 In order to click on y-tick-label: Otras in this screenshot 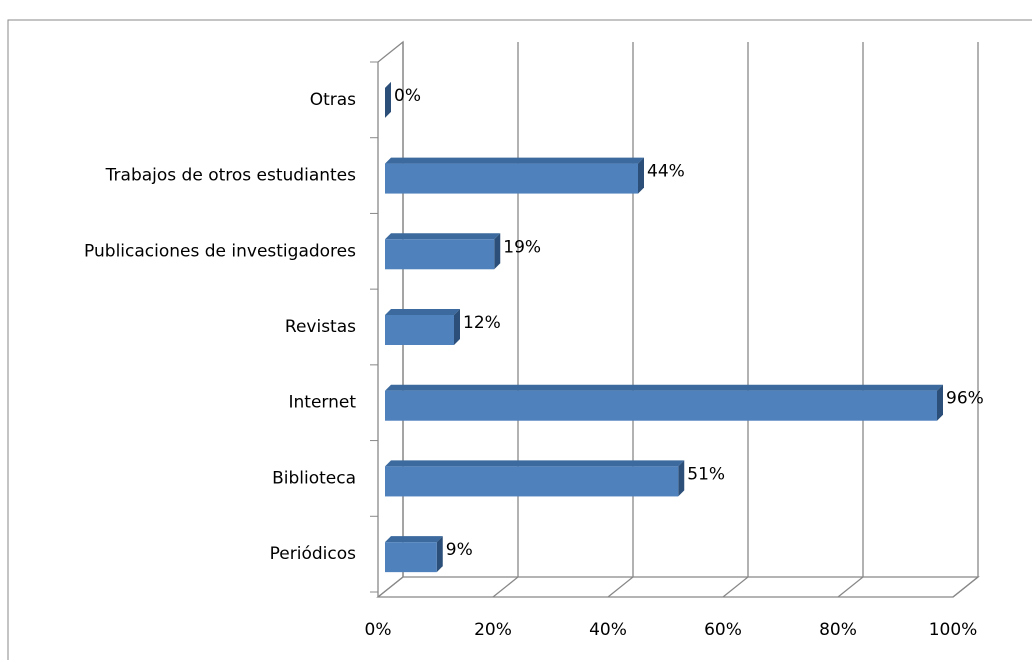, I will do `click(333, 100)`.